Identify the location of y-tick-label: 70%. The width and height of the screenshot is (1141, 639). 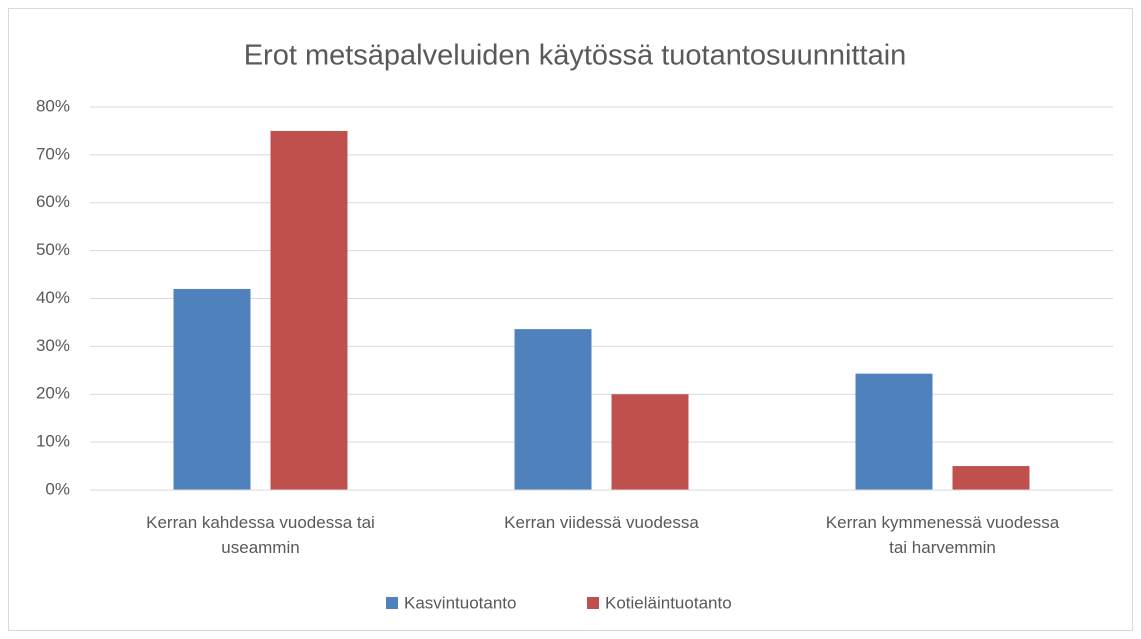
(53, 153).